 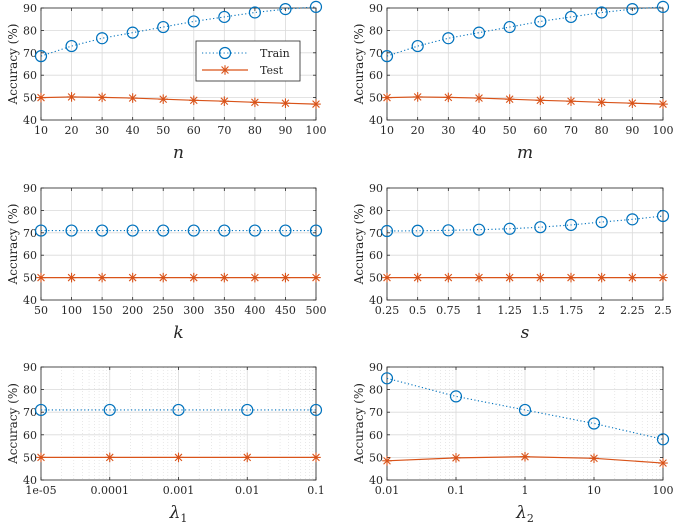 I want to click on x-tick-label: 1.25, so click(x=509, y=310).